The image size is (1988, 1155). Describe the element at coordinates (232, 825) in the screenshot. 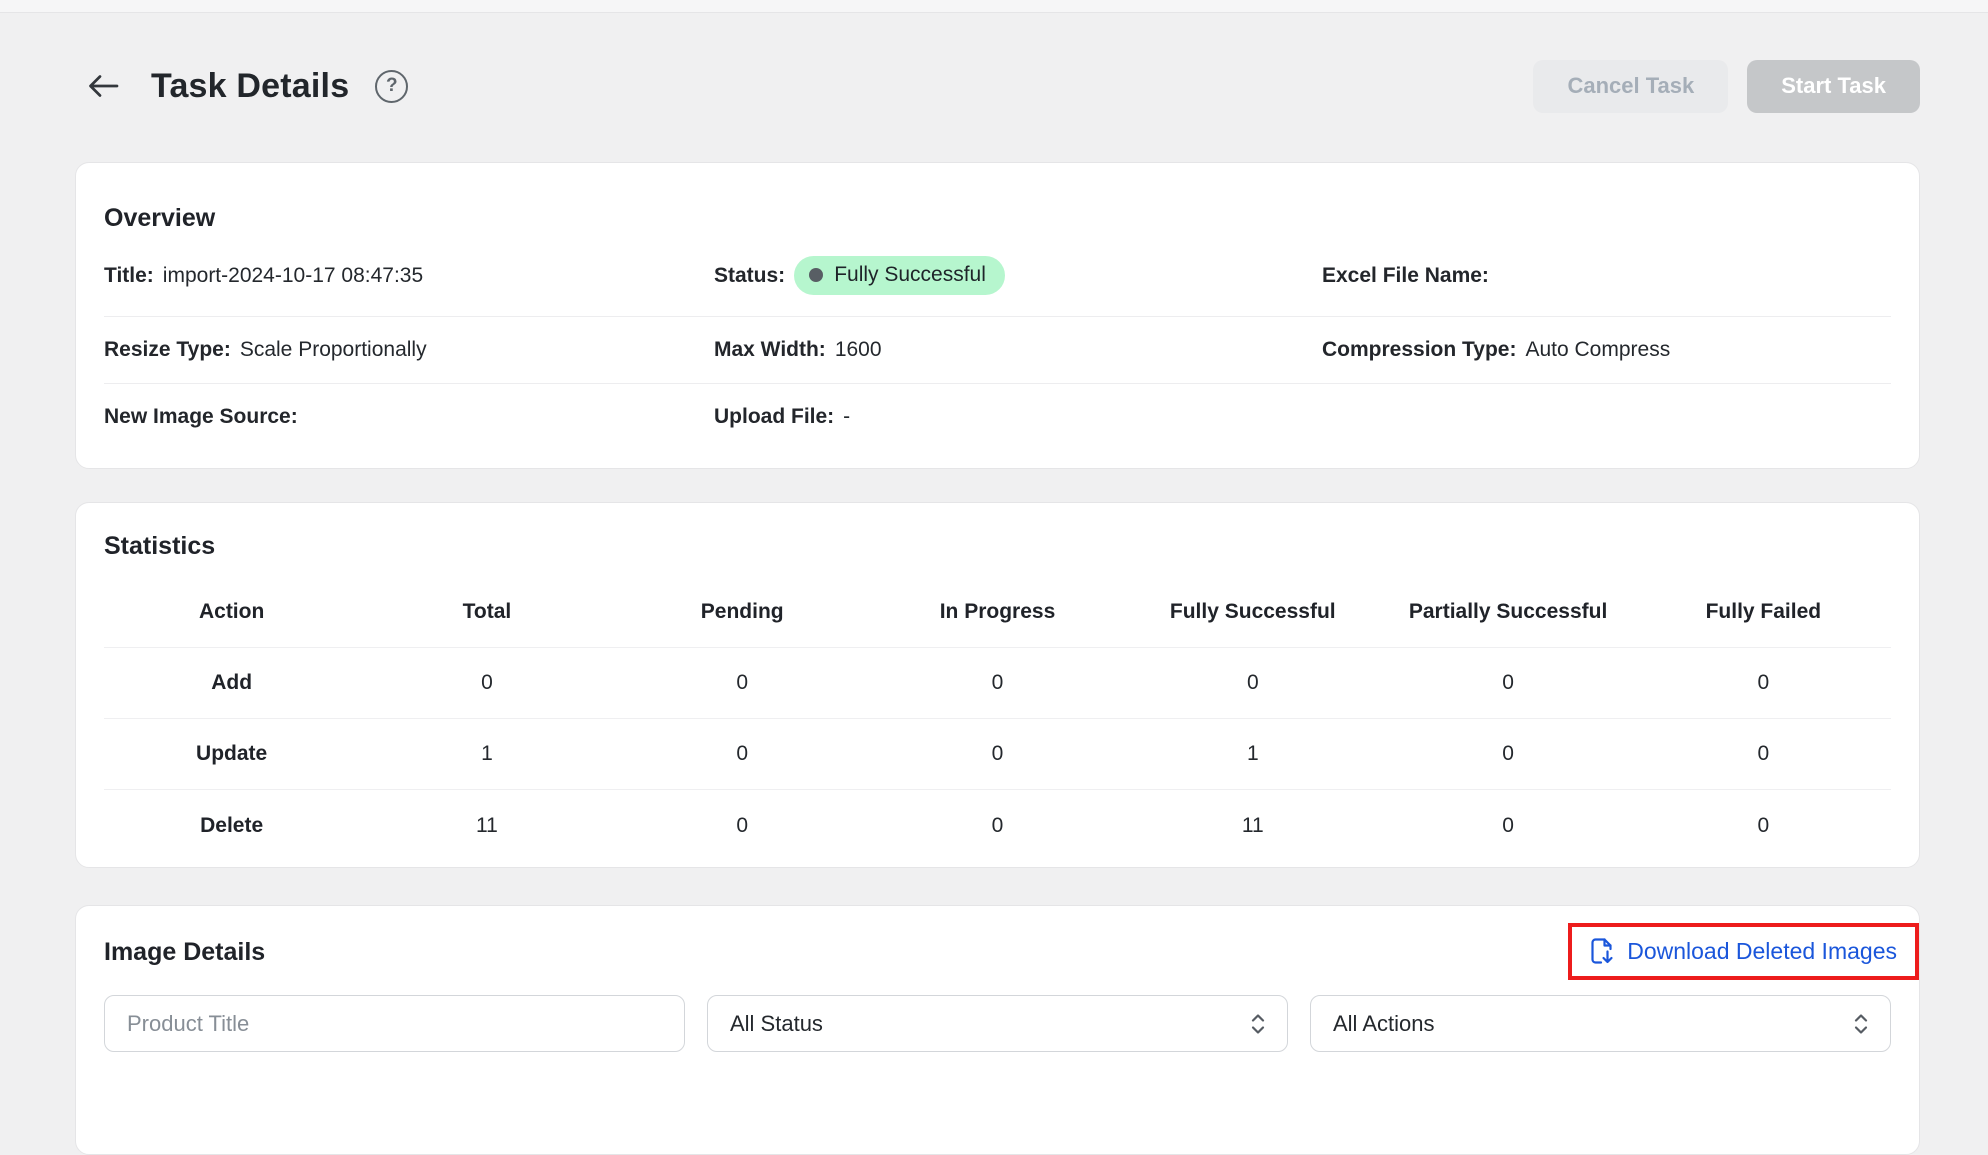

I see `stat-action-label: Delete` at that location.